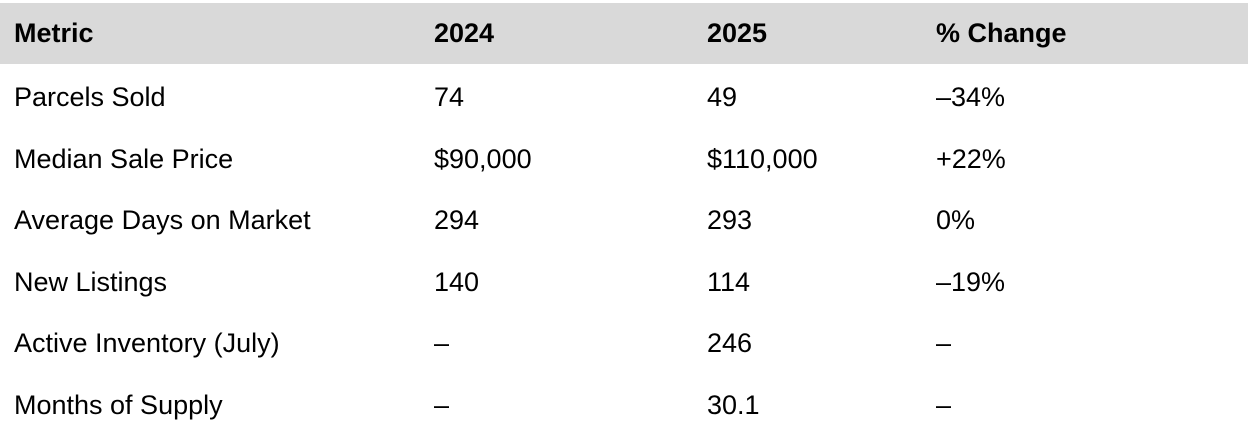 This screenshot has width=1248, height=438. I want to click on header-metric: Metric, so click(54, 33).